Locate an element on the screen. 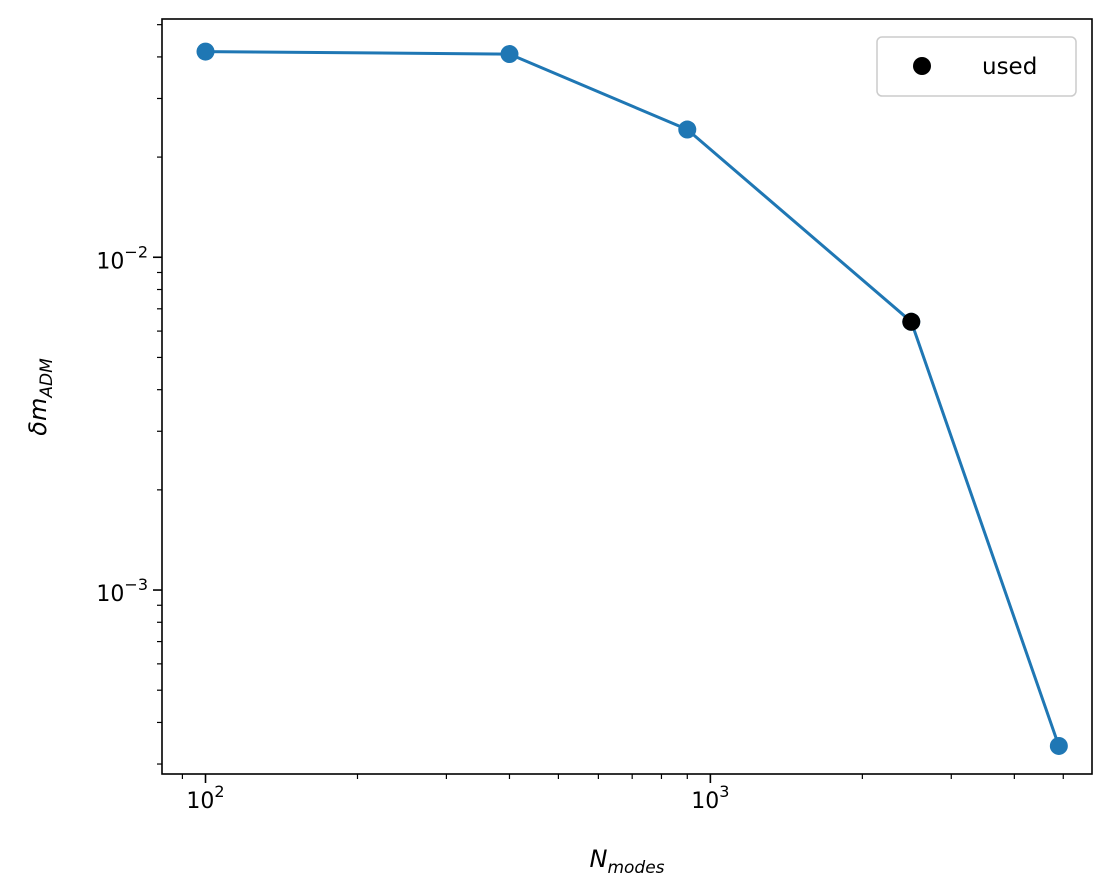 This screenshot has height=895, width=1112. x-tick-label: 10² is located at coordinates (205, 798).